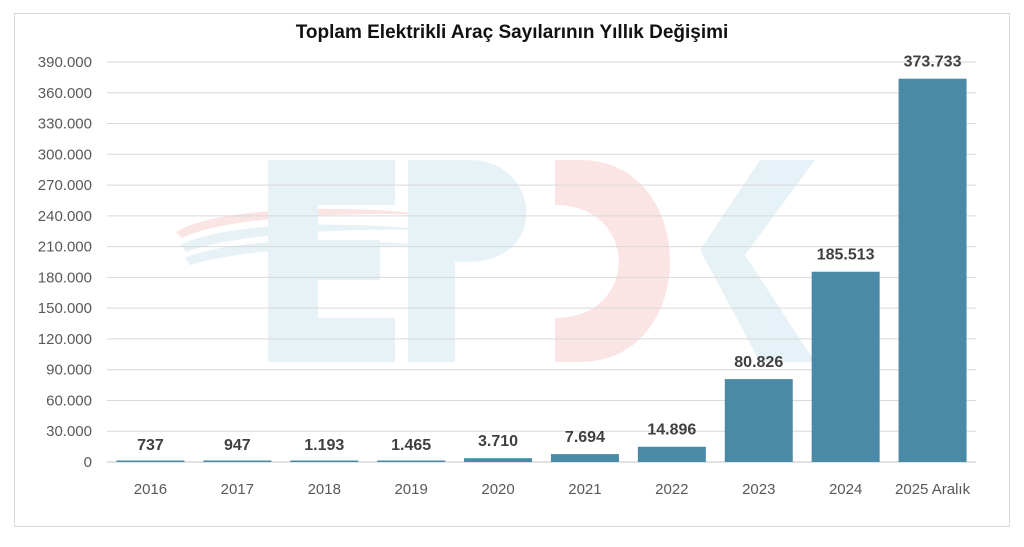 Image resolution: width=1024 pixels, height=547 pixels. I want to click on data-label: 3.710, so click(498, 441).